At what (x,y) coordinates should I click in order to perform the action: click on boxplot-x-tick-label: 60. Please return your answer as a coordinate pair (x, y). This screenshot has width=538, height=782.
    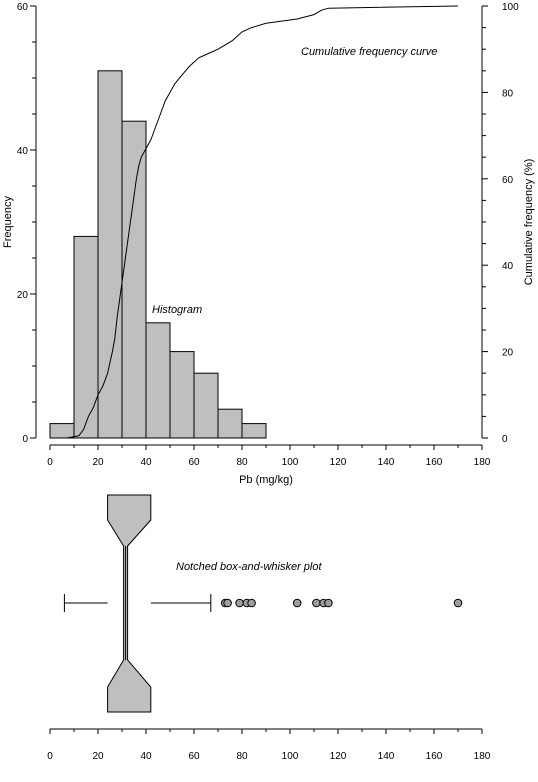
    Looking at the image, I should click on (194, 756).